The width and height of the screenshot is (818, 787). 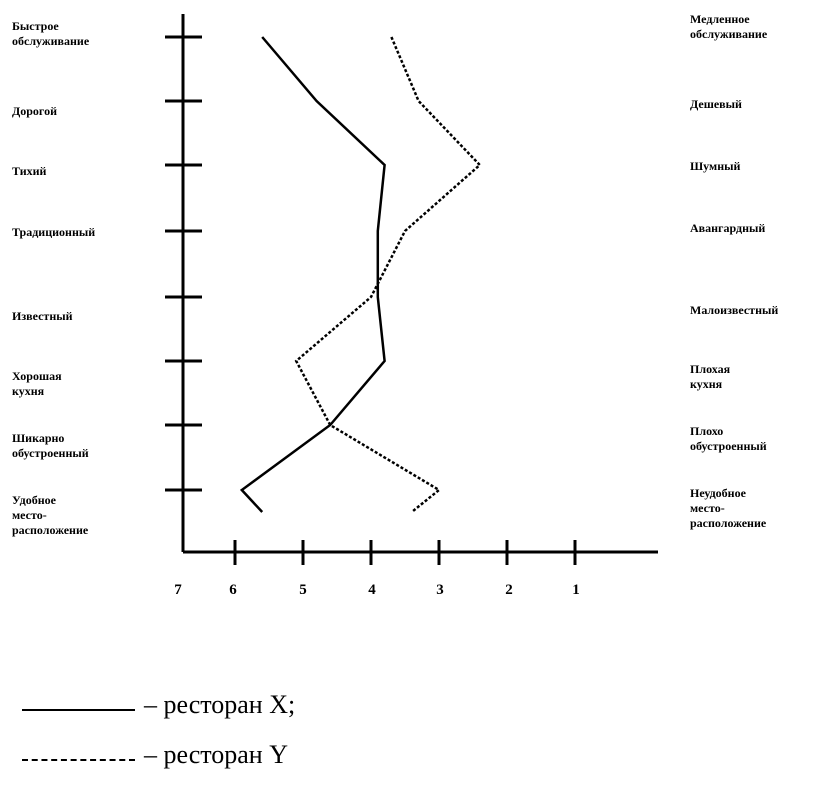 What do you see at coordinates (715, 166) in the screenshot?
I see `right-attribute-label: Шумный` at bounding box center [715, 166].